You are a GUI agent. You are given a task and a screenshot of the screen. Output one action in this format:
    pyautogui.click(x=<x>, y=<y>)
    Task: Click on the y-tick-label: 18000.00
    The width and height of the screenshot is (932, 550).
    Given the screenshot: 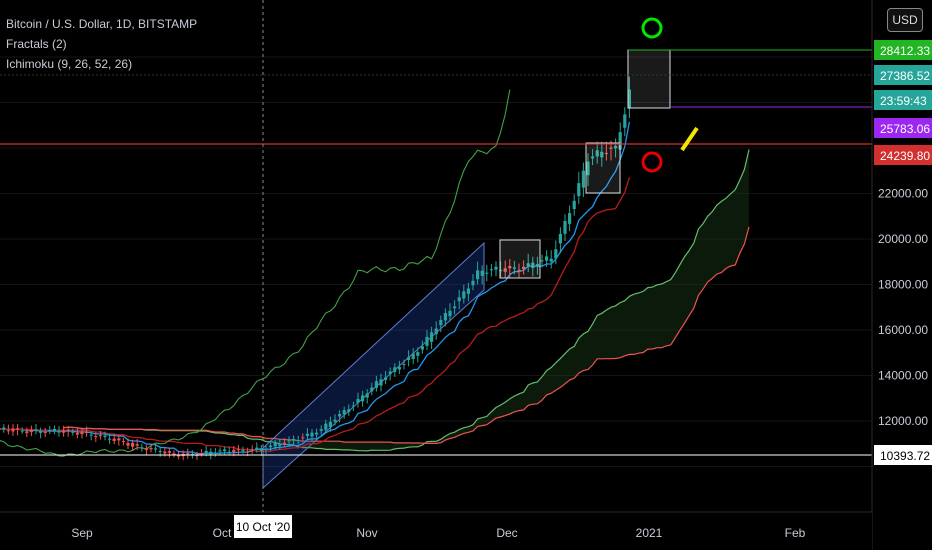 What is the action you would take?
    pyautogui.click(x=903, y=285)
    